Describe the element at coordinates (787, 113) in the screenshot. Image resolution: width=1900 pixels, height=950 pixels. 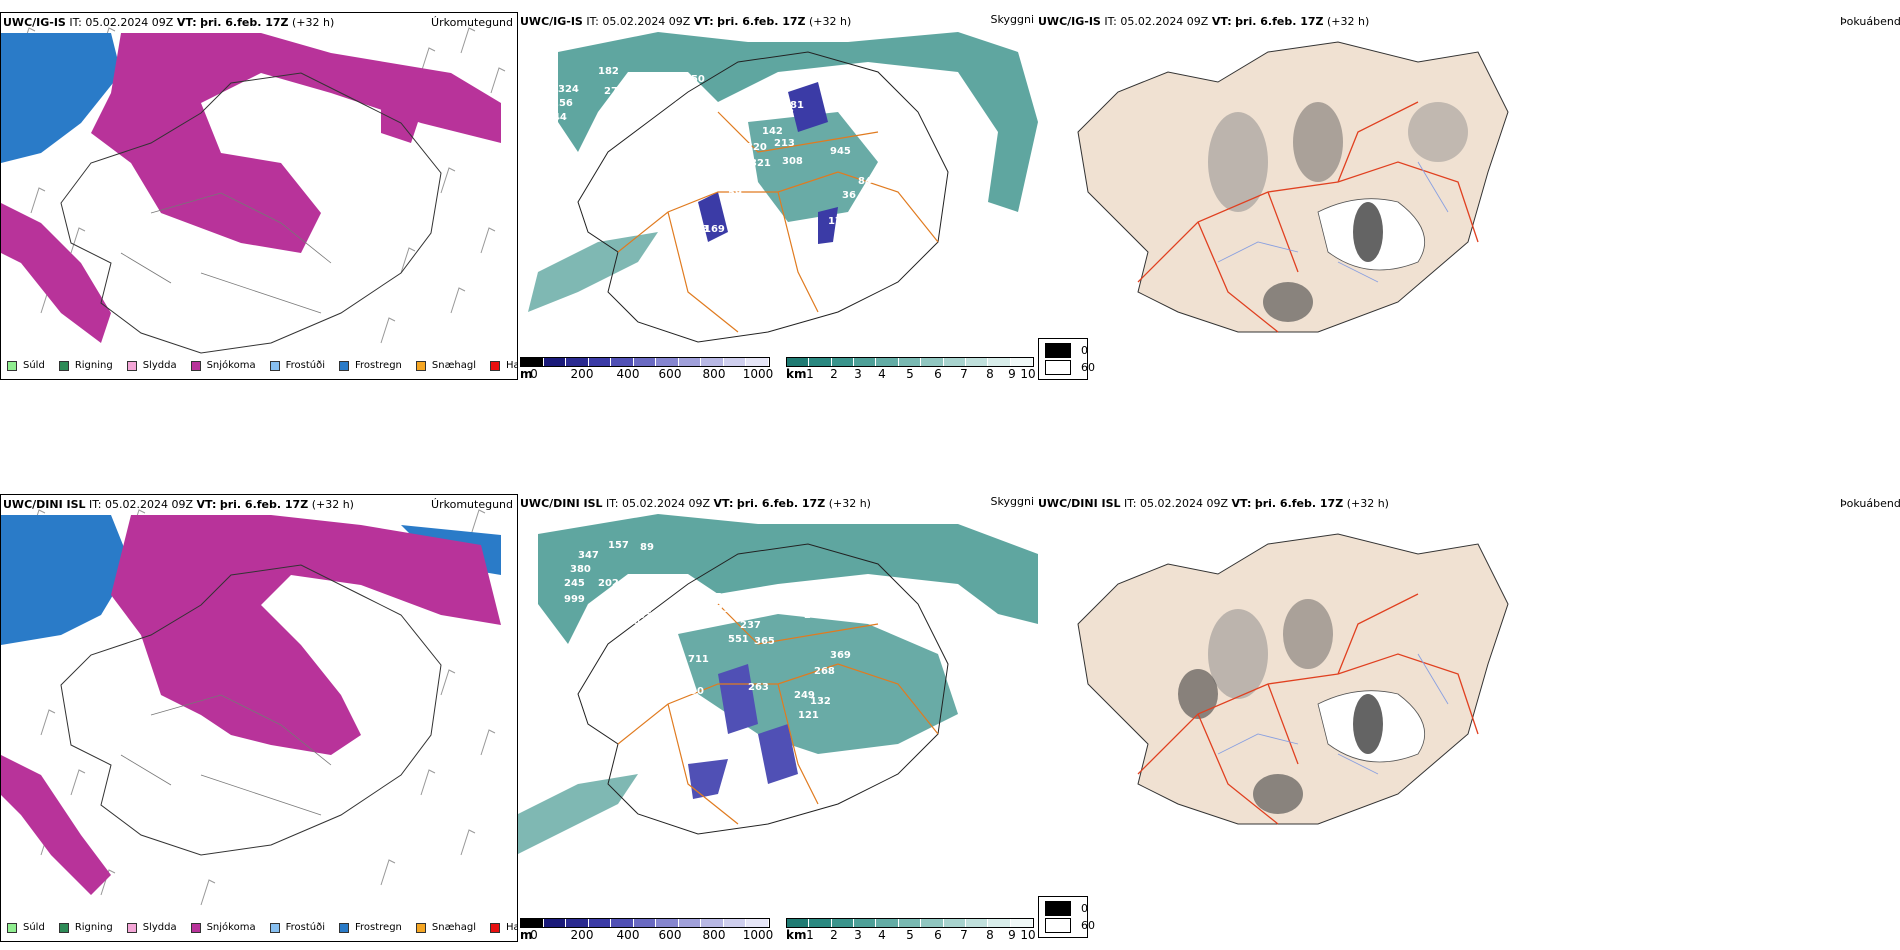
I see `cloud-label: 58` at that location.